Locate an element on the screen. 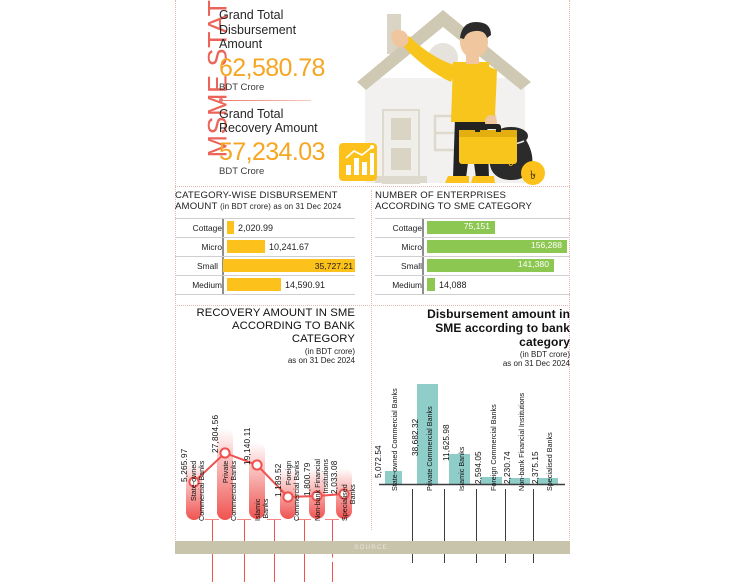 The height and width of the screenshot is (584, 744). frame-divider-left is located at coordinates (175, 270).